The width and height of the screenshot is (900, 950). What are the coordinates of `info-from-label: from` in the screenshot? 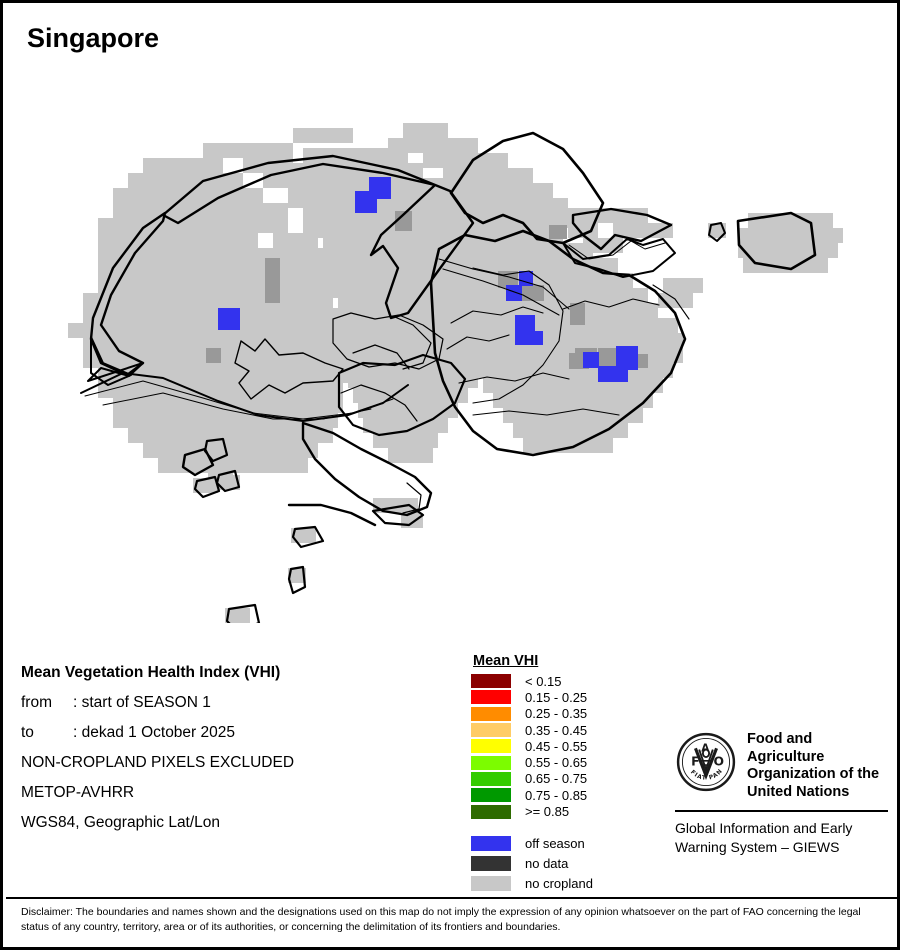 It's located at (36, 702).